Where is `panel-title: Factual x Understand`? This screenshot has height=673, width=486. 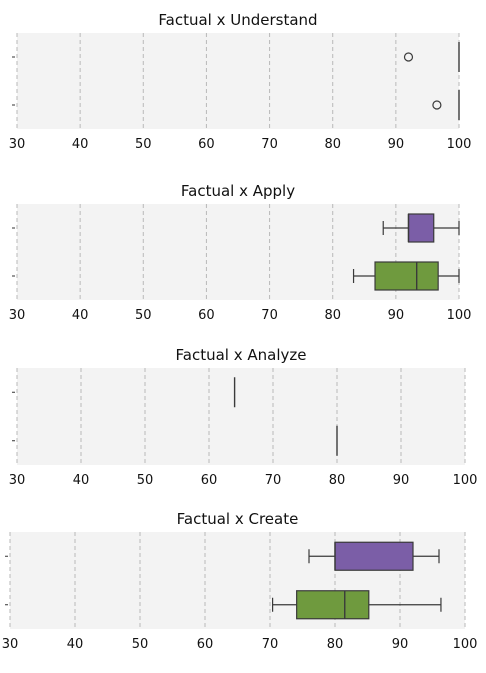
panel-title: Factual x Understand is located at coordinates (237, 20).